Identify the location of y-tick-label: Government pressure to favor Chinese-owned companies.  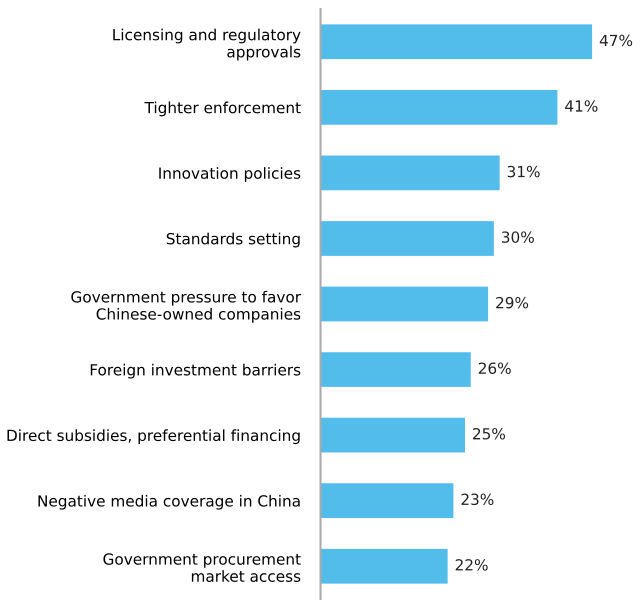
(186, 306).